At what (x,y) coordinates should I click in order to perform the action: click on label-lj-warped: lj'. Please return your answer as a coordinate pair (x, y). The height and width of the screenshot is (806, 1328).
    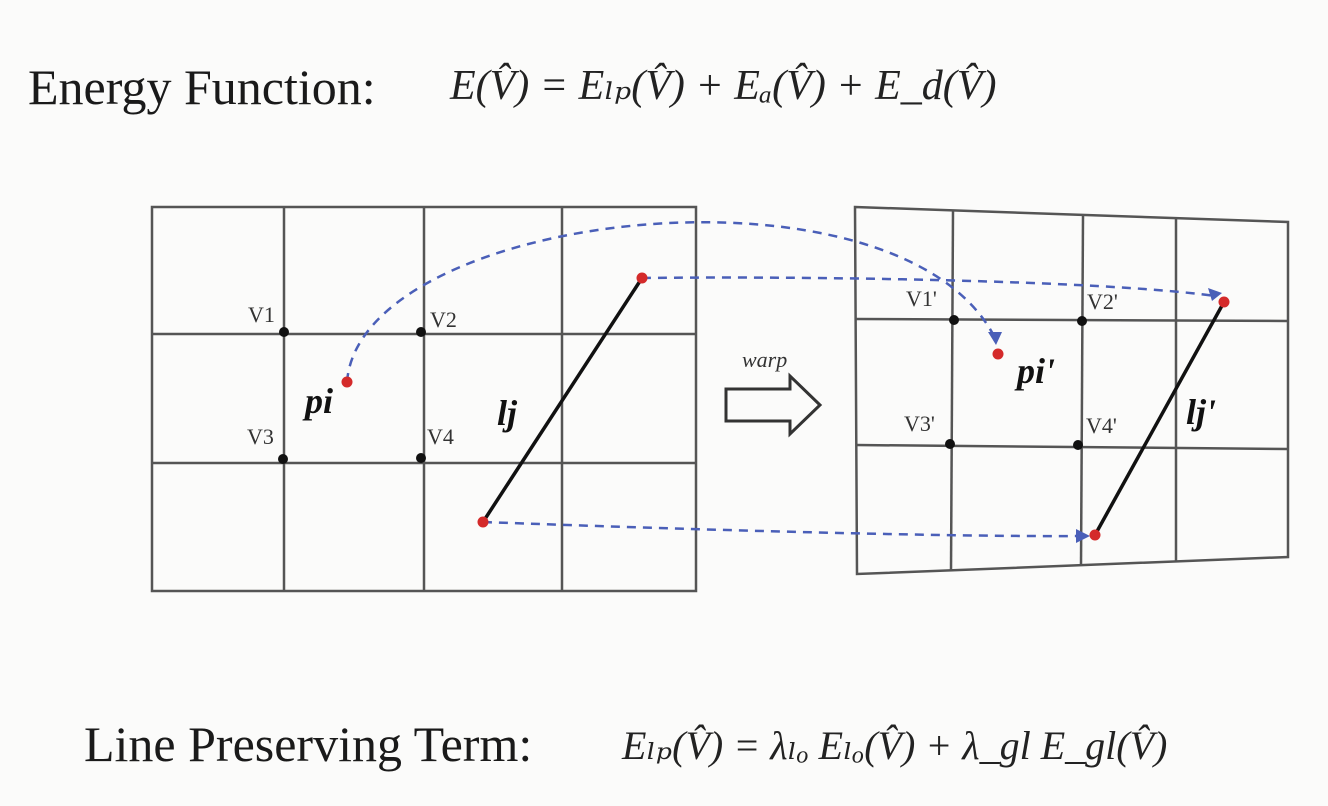
    Looking at the image, I should click on (1201, 412).